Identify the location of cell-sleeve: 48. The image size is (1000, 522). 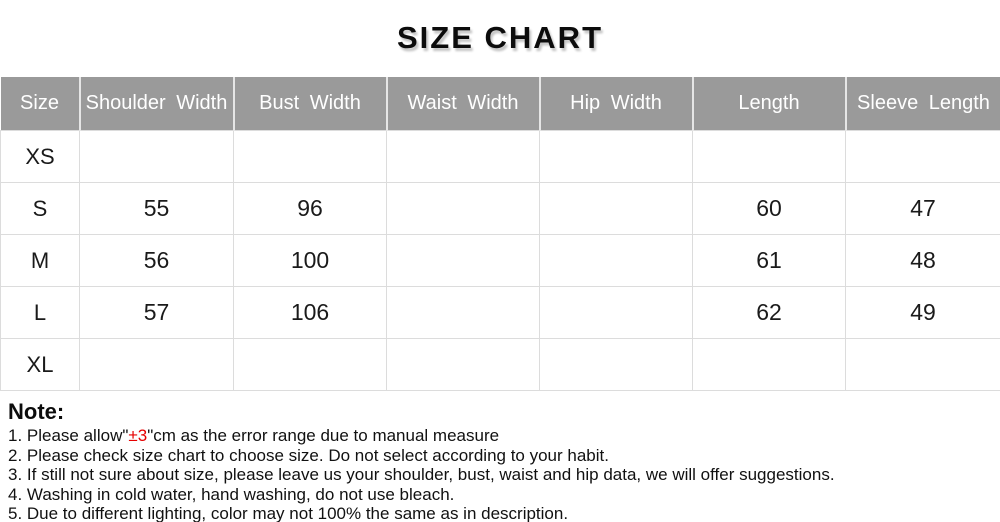
(922, 260).